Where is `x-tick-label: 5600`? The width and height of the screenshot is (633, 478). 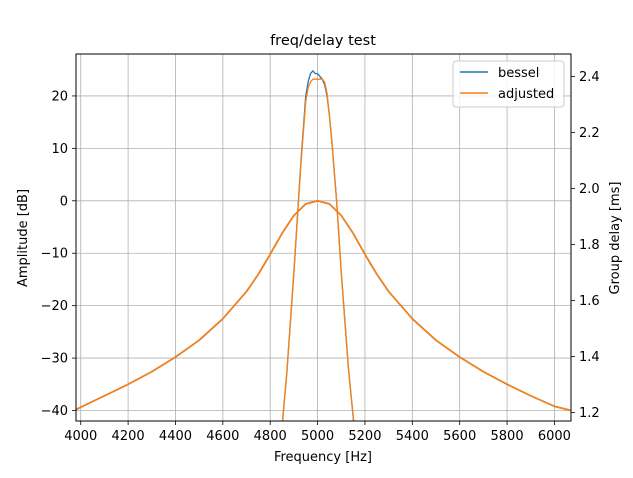
x-tick-label: 5600 is located at coordinates (459, 436).